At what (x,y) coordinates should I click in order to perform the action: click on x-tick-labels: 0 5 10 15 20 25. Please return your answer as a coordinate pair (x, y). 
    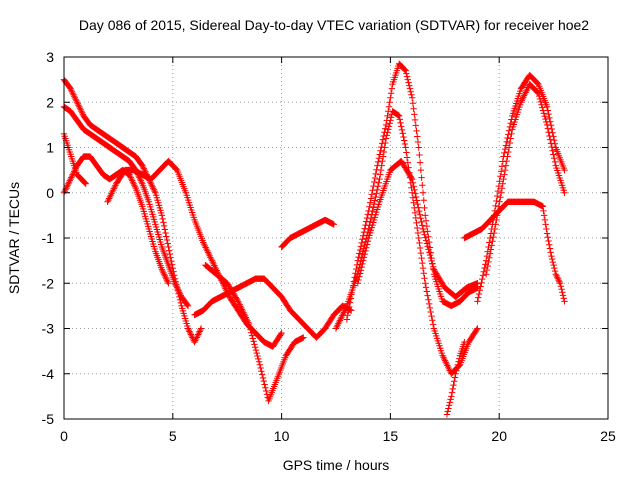
    Looking at the image, I should click on (338, 436).